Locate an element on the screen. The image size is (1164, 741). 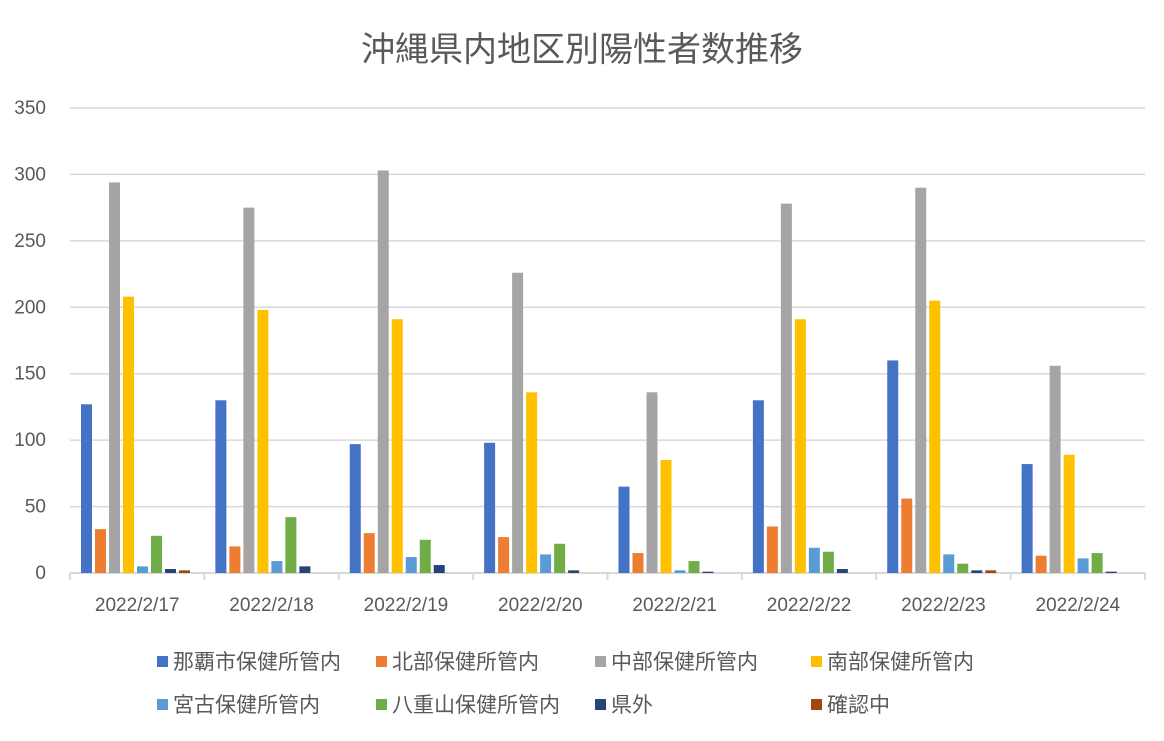
x-tick-label: 2022/2/24 is located at coordinates (1078, 605).